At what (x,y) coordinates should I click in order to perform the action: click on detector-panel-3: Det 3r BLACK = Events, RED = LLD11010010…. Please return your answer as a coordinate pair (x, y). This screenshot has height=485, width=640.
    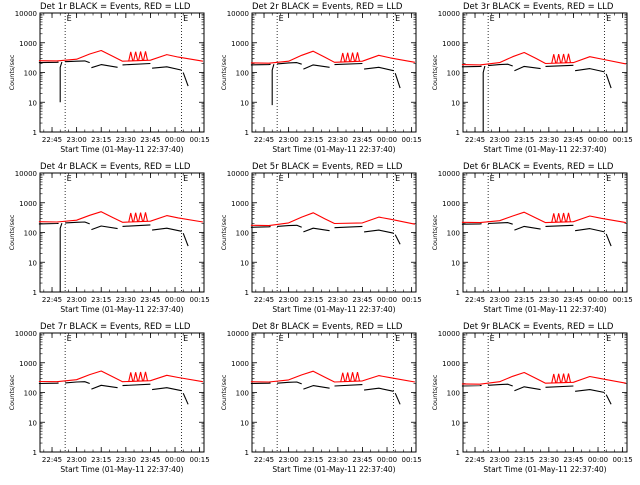
    Looking at the image, I should click on (532, 78).